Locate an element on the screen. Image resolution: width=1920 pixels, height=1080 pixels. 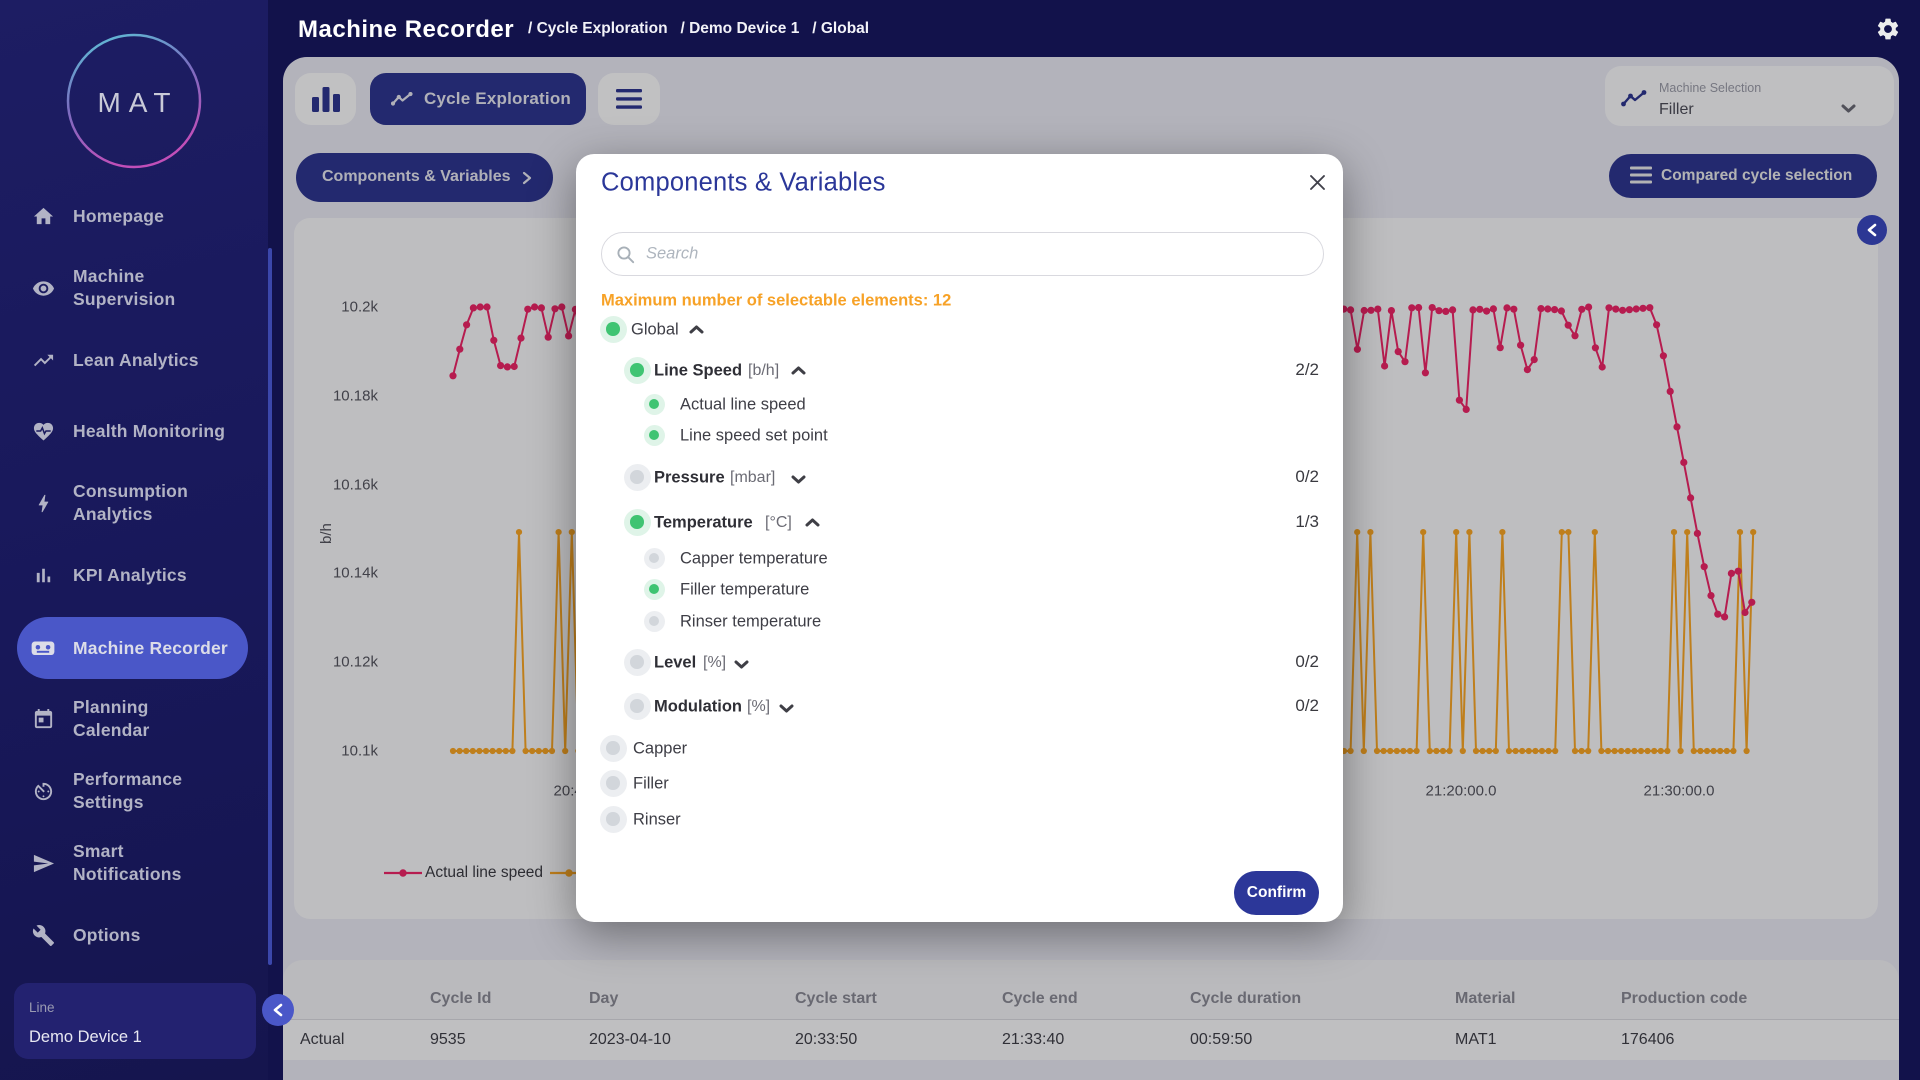
svg-text: MAT is located at coordinates (137, 102).